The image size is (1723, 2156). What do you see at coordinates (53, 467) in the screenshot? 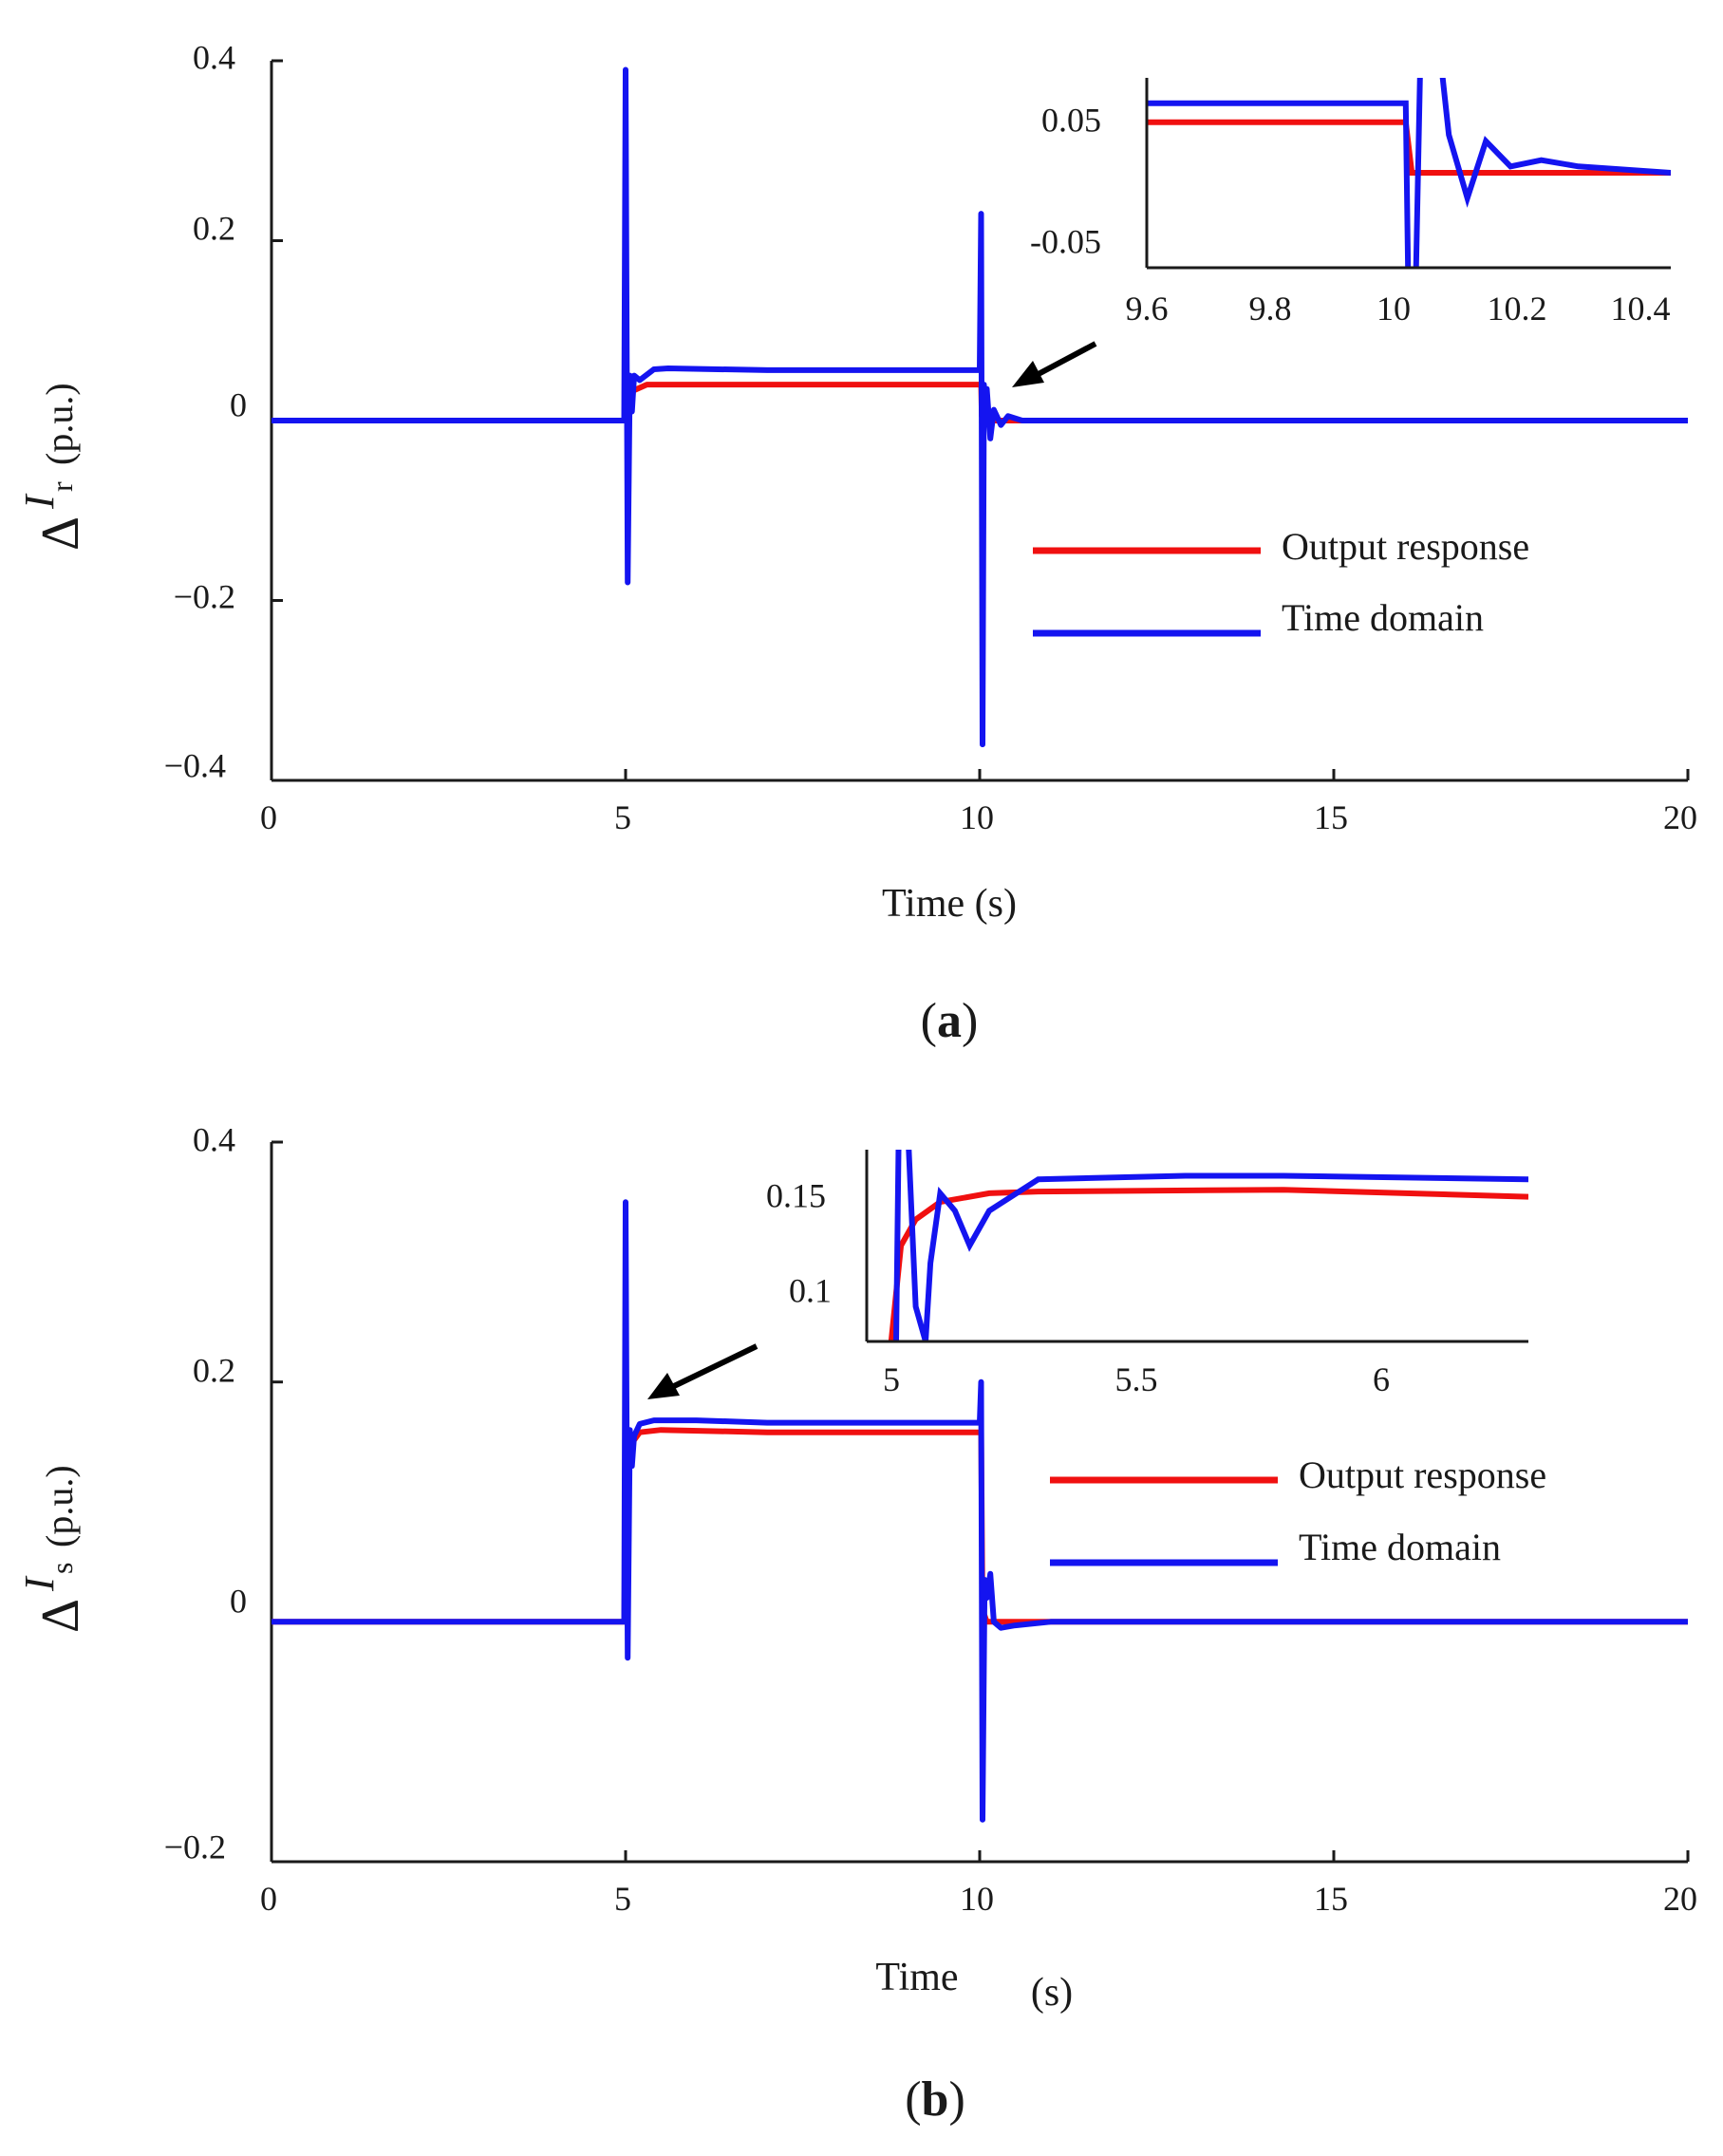
I see `y-axis-label: Δ I r (p.u.)` at bounding box center [53, 467].